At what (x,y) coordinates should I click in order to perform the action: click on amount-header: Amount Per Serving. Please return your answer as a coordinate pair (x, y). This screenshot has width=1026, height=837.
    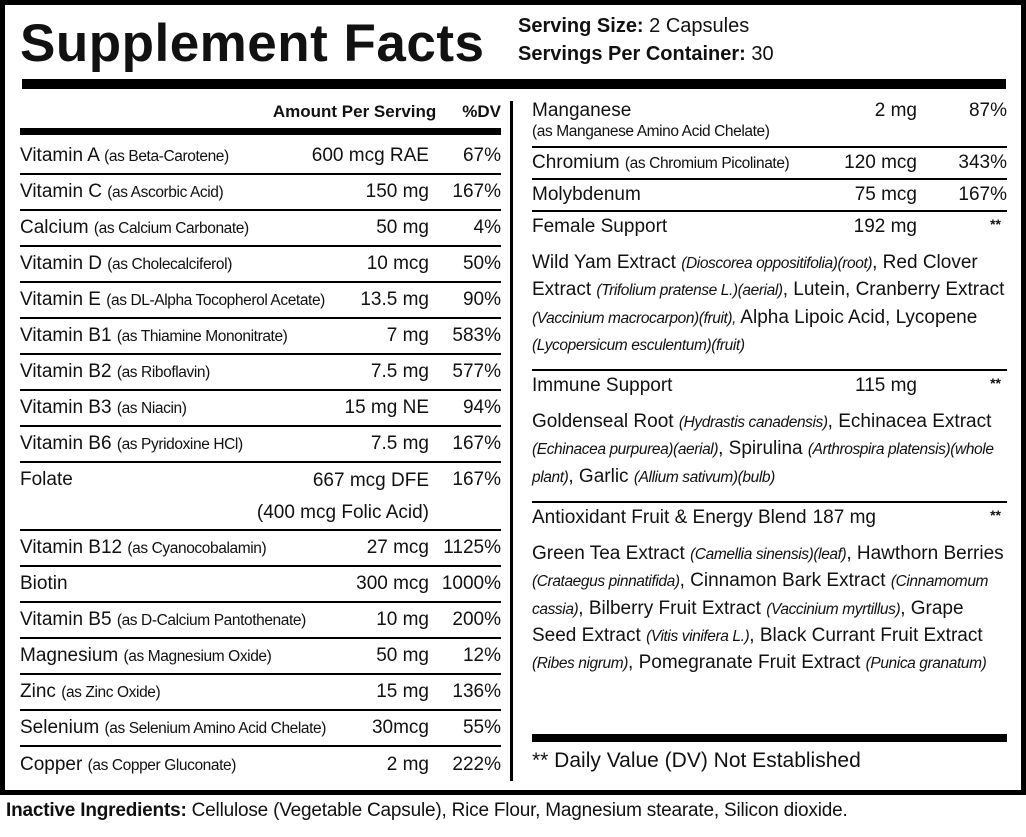
    Looking at the image, I should click on (354, 111).